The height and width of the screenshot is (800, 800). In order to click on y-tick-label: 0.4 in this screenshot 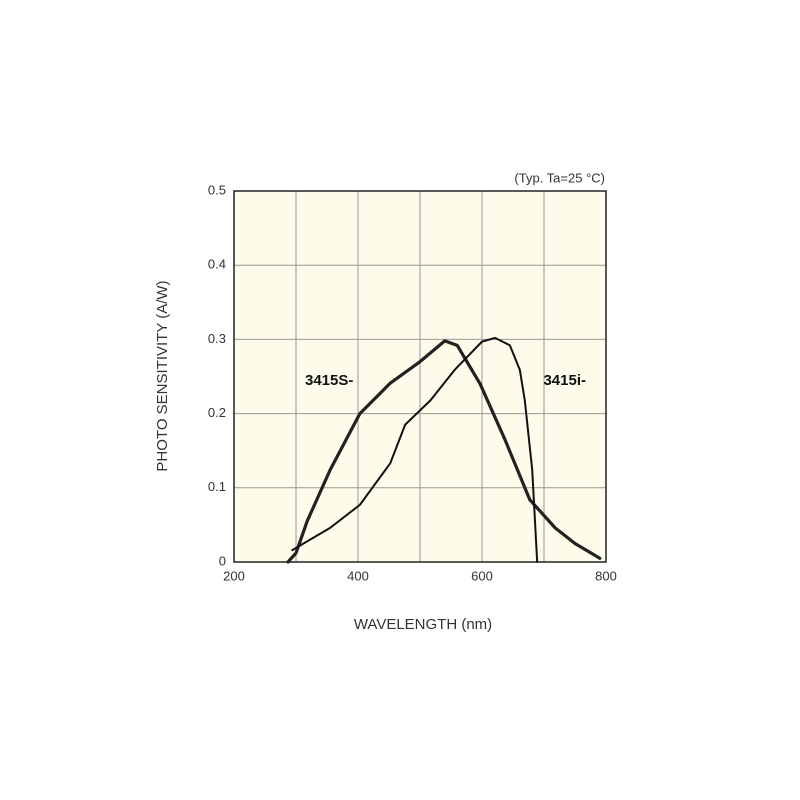, I will do `click(217, 264)`.